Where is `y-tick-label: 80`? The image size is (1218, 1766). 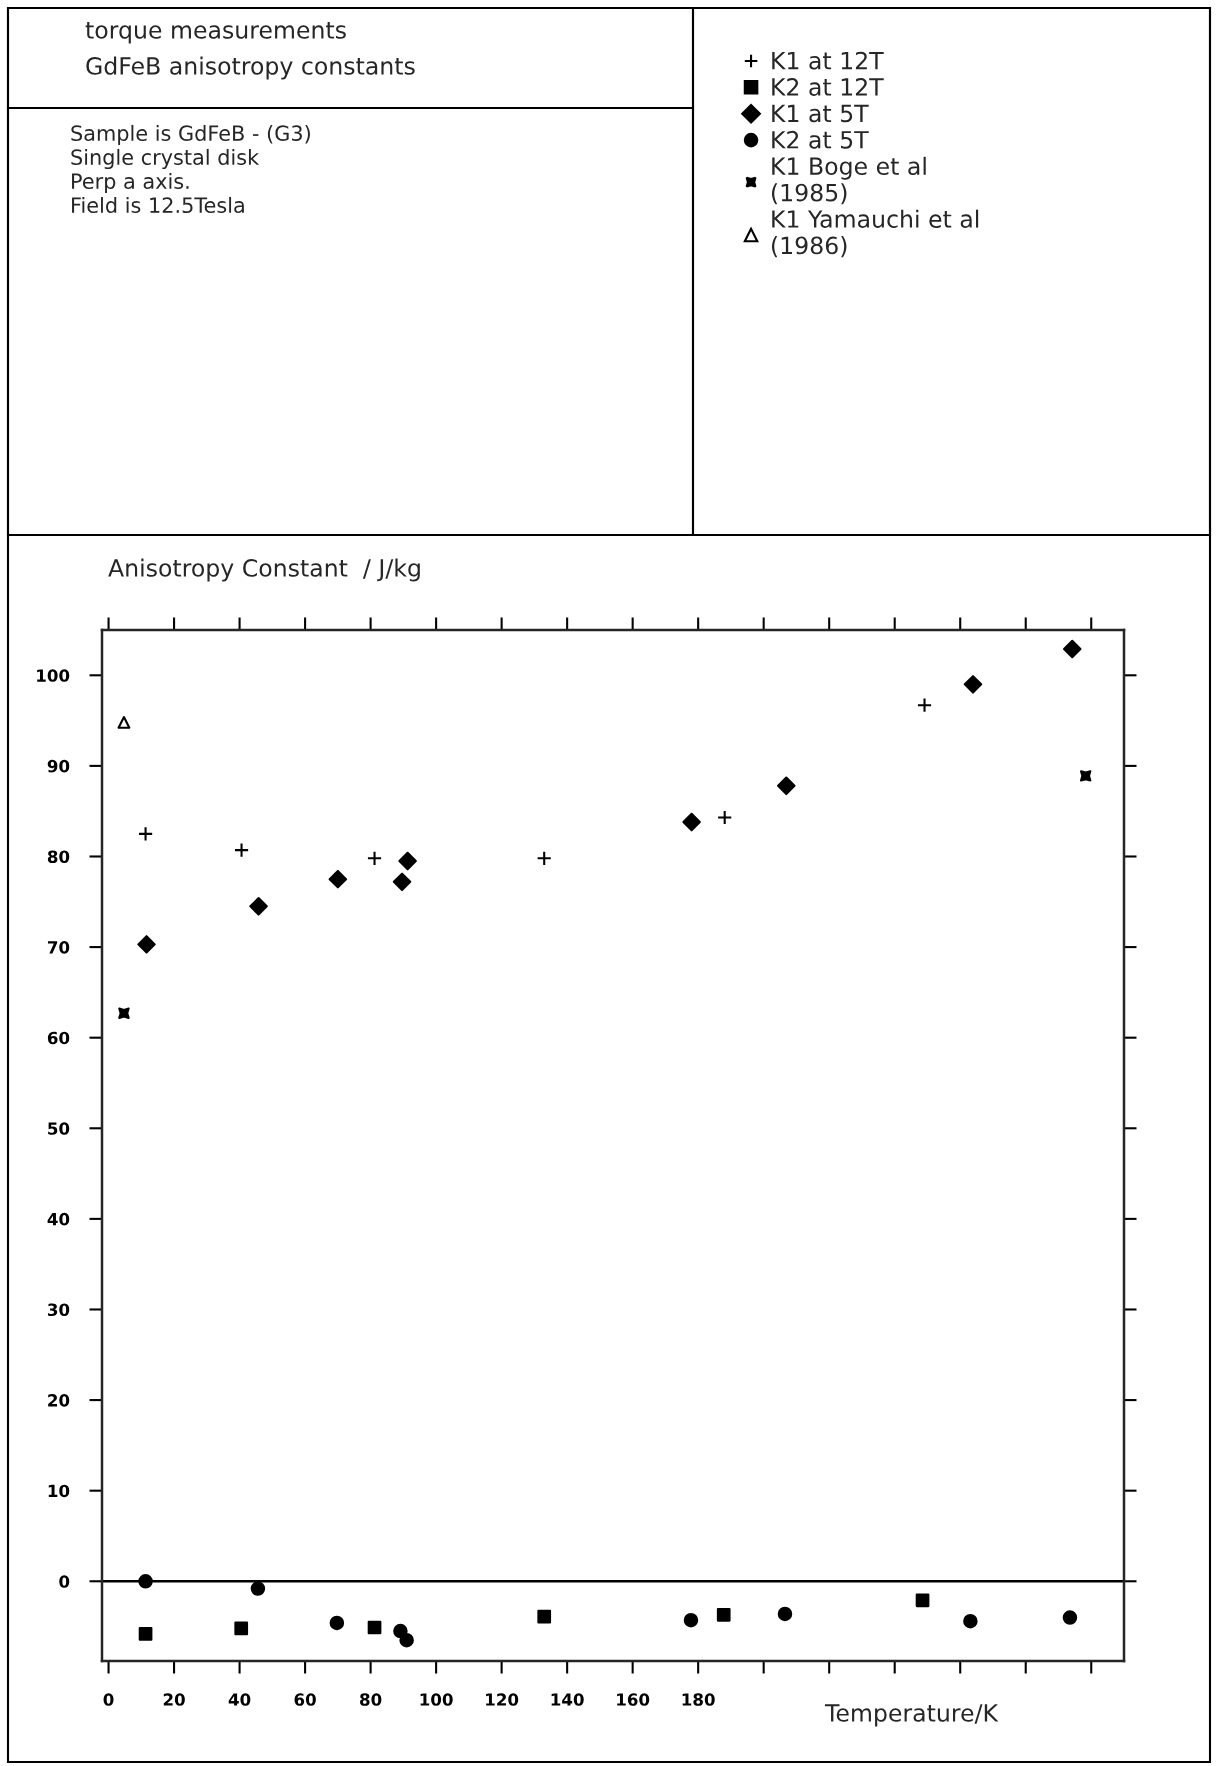
y-tick-label: 80 is located at coordinates (58, 857).